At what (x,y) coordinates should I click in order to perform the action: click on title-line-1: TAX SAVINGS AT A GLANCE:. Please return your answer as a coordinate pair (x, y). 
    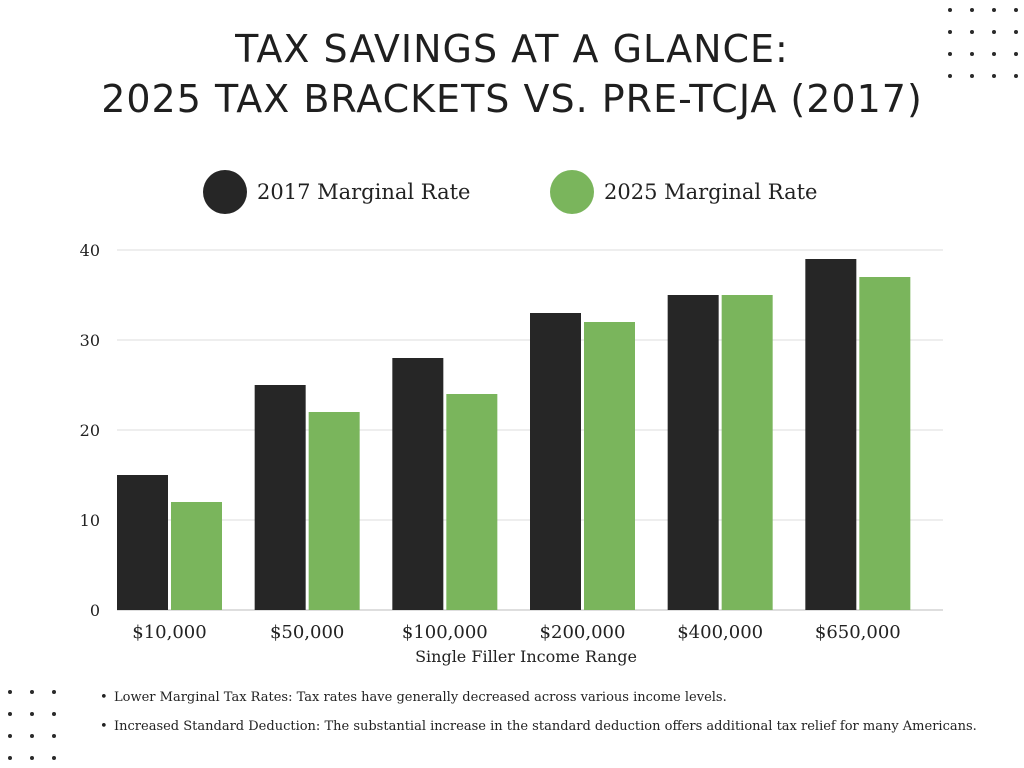
    Looking at the image, I should click on (512, 49).